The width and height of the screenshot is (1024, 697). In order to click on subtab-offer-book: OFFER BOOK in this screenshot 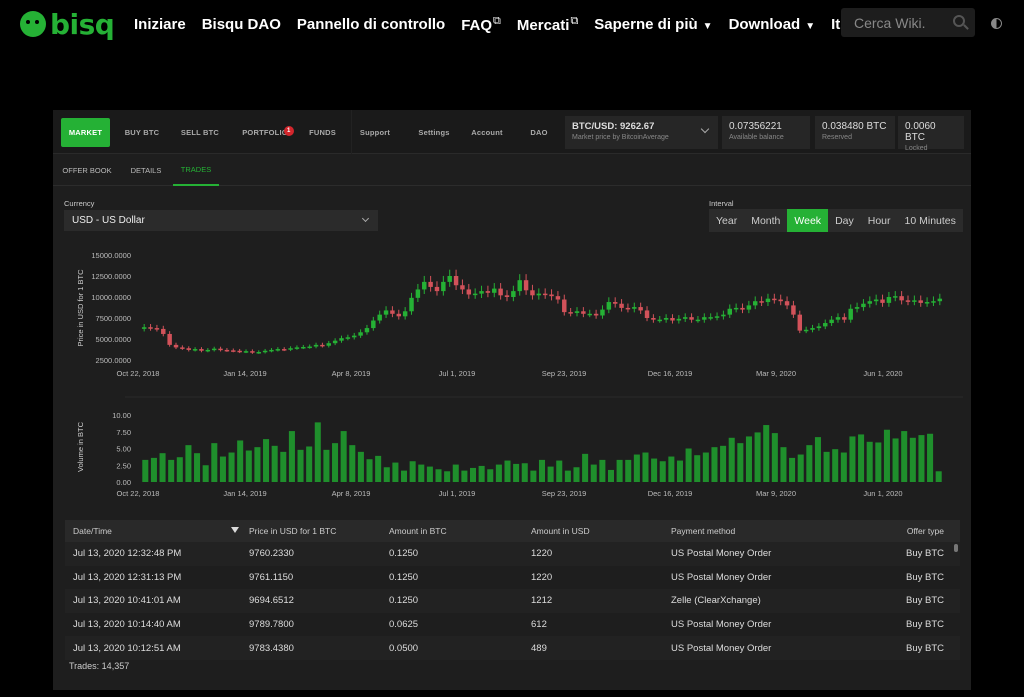, I will do `click(87, 170)`.